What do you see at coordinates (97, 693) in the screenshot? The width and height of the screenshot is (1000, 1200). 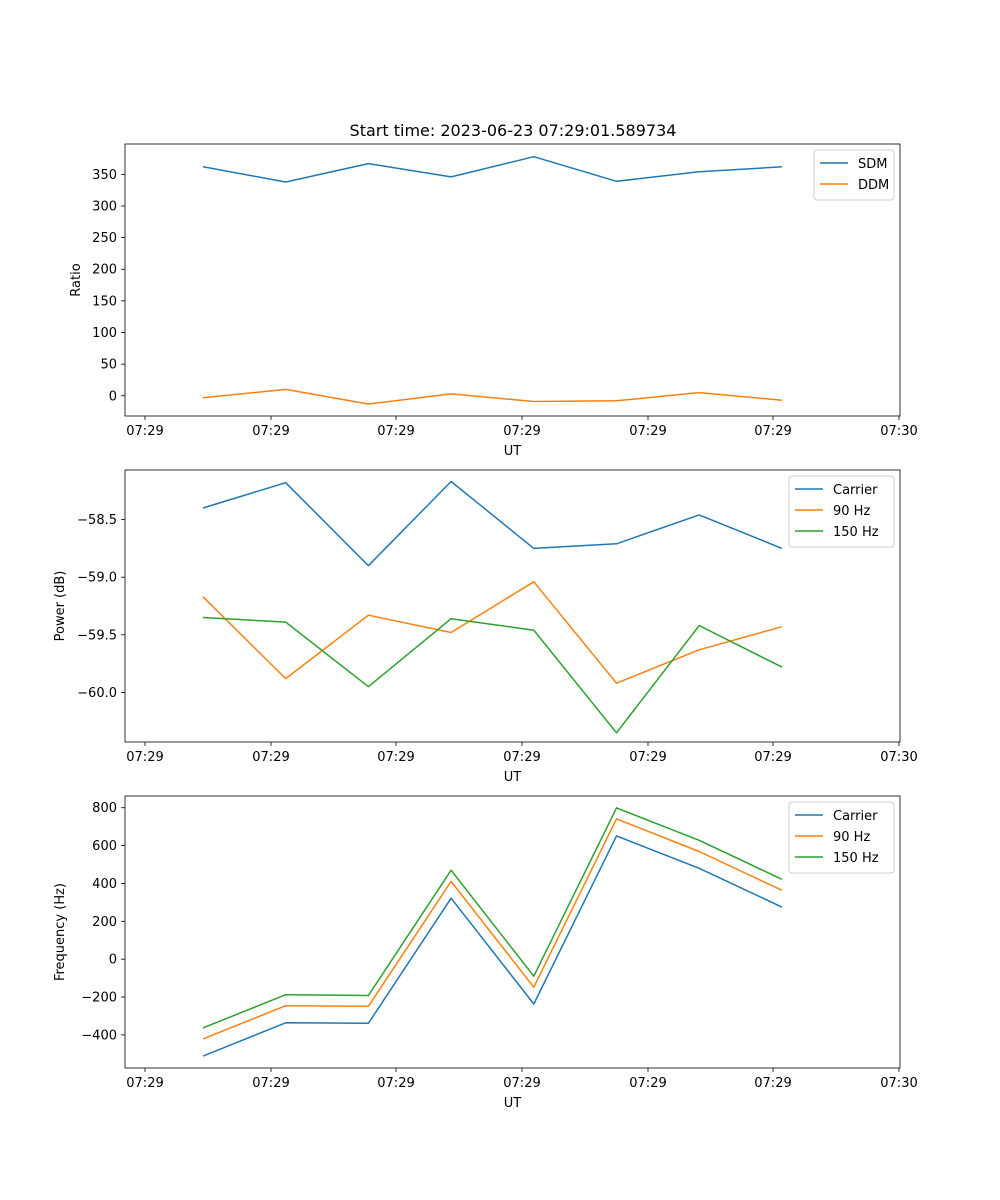 I see `y-tick-label: −60.0` at bounding box center [97, 693].